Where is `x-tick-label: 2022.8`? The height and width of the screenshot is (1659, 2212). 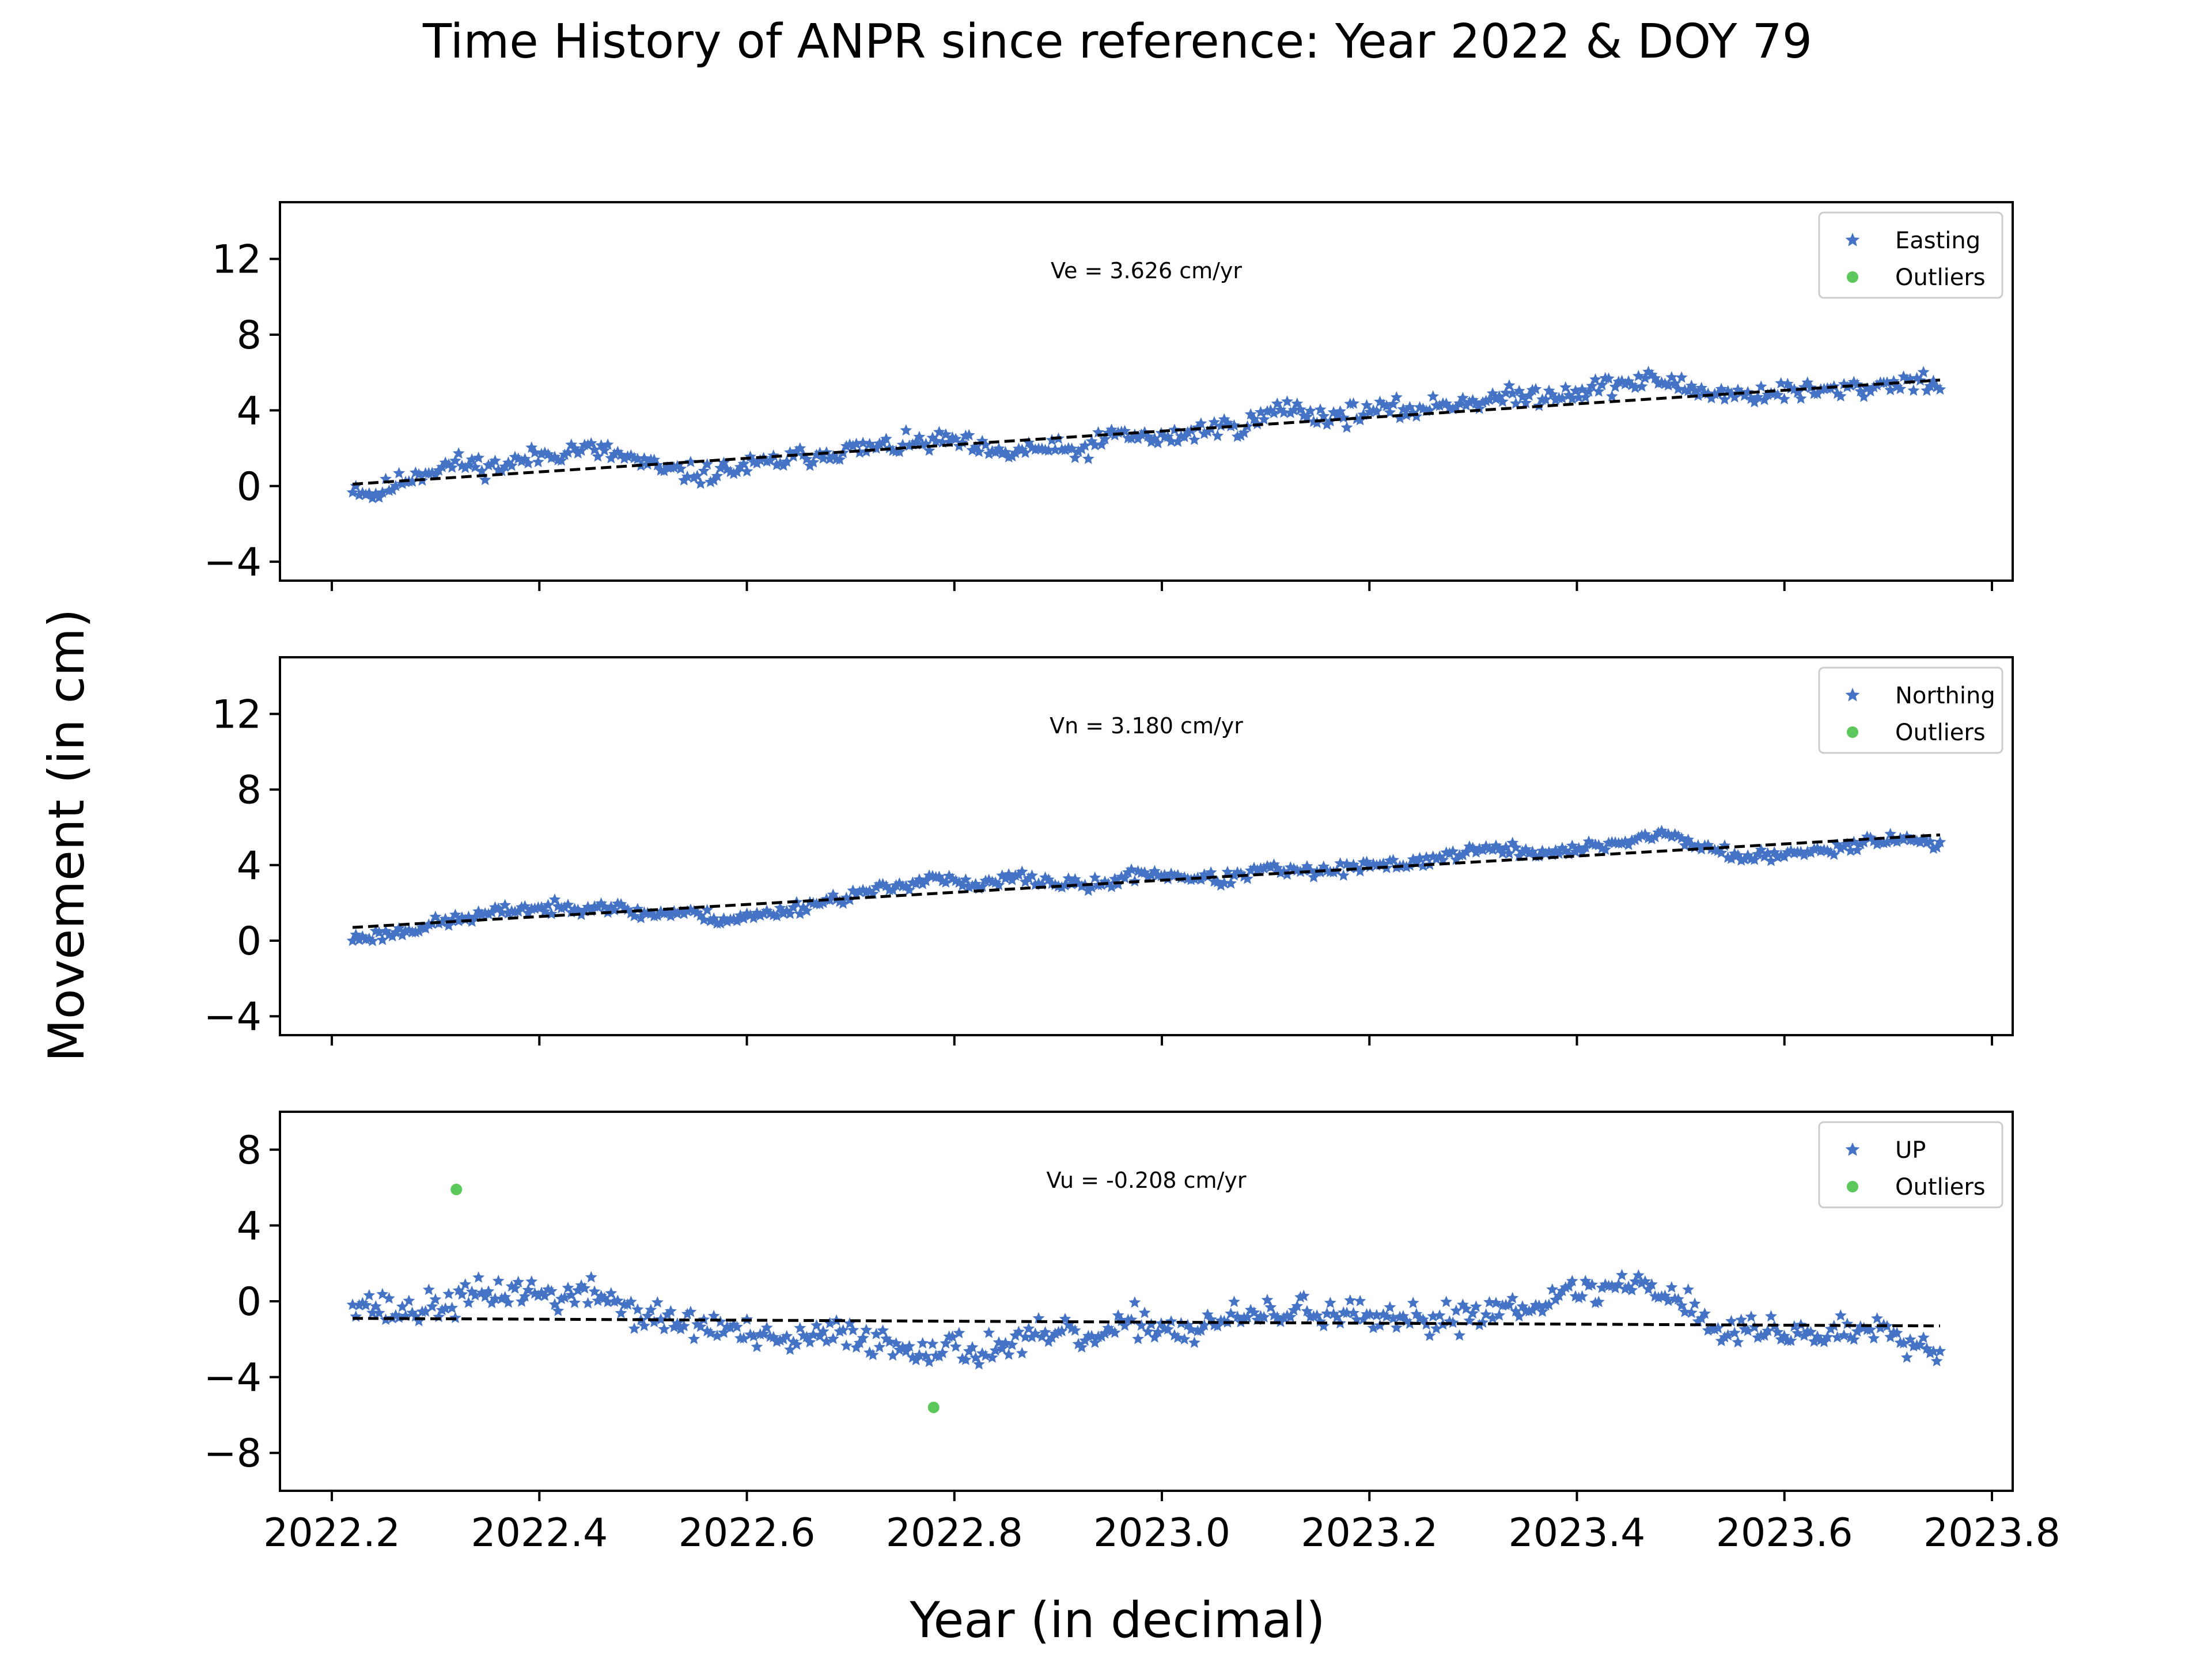 x-tick-label: 2022.8 is located at coordinates (954, 1533).